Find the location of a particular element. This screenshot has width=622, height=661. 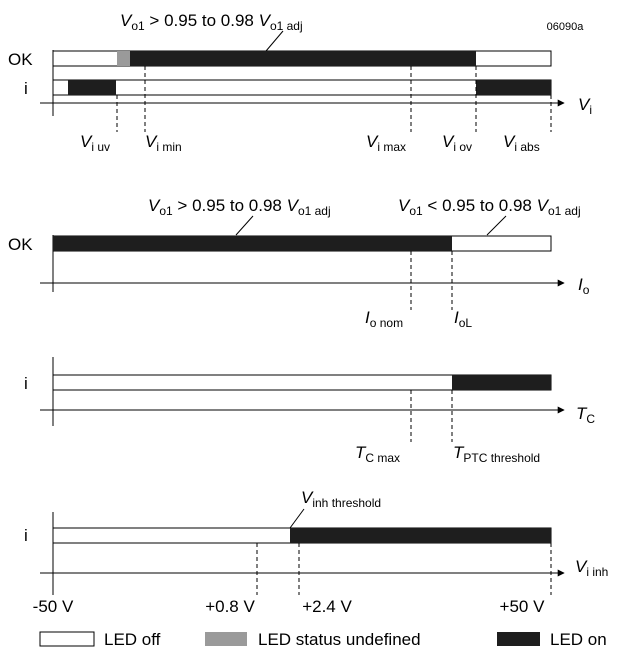

panel2-ok-label: OK is located at coordinates (20, 244).